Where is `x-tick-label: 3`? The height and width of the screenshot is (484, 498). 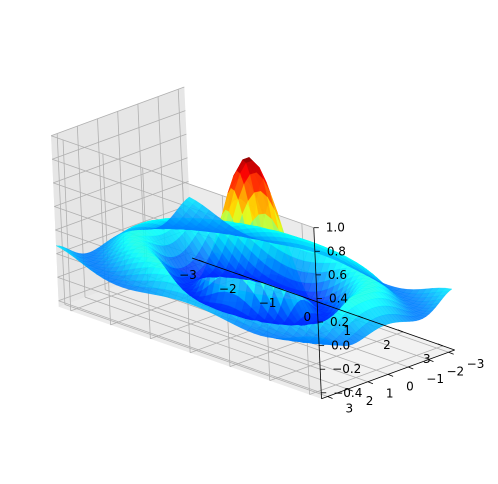
x-tick-label: 3 is located at coordinates (427, 359).